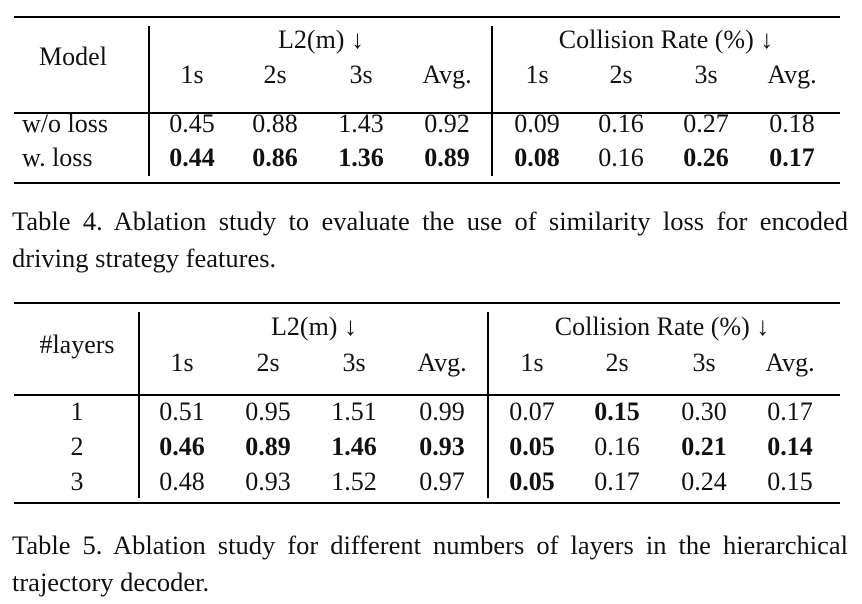 This screenshot has height=604, width=862. Describe the element at coordinates (442, 481) in the screenshot. I see `table-cell: 0.97` at that location.